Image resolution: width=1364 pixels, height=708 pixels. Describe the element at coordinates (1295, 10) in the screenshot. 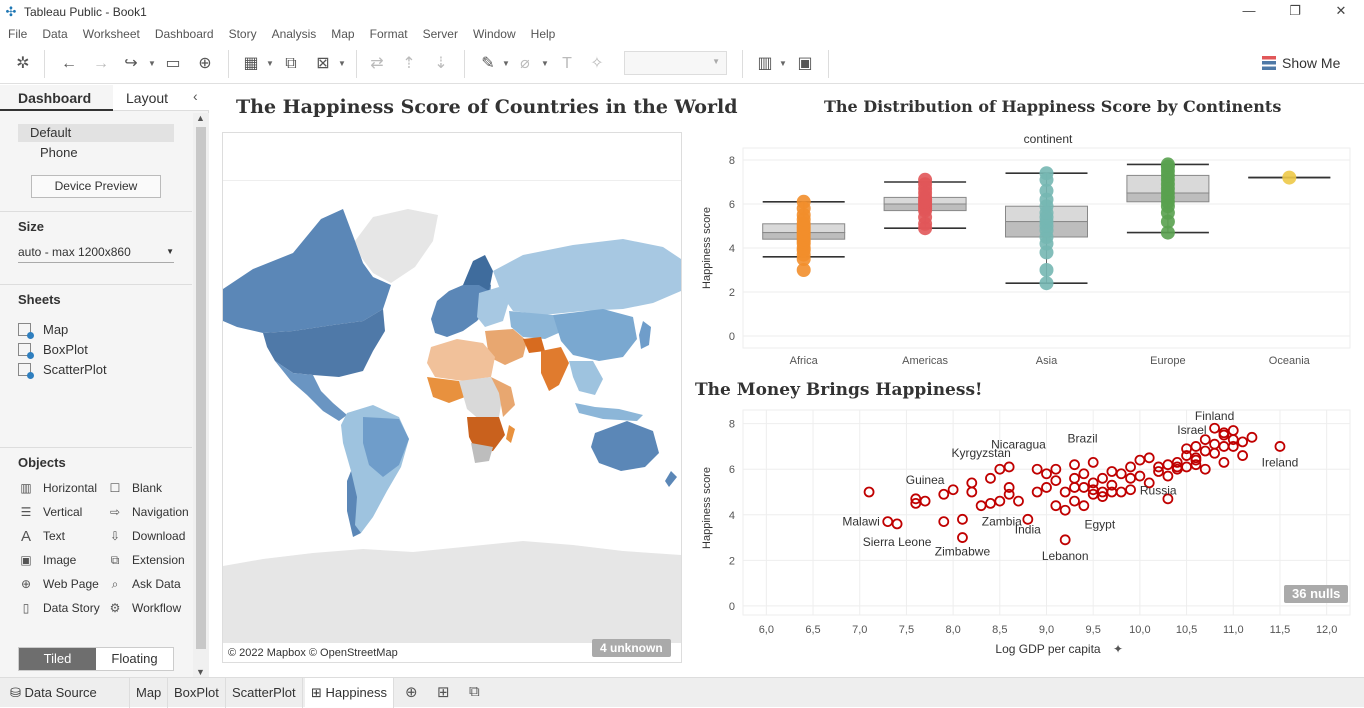

I see `restore-icon: ❐` at that location.